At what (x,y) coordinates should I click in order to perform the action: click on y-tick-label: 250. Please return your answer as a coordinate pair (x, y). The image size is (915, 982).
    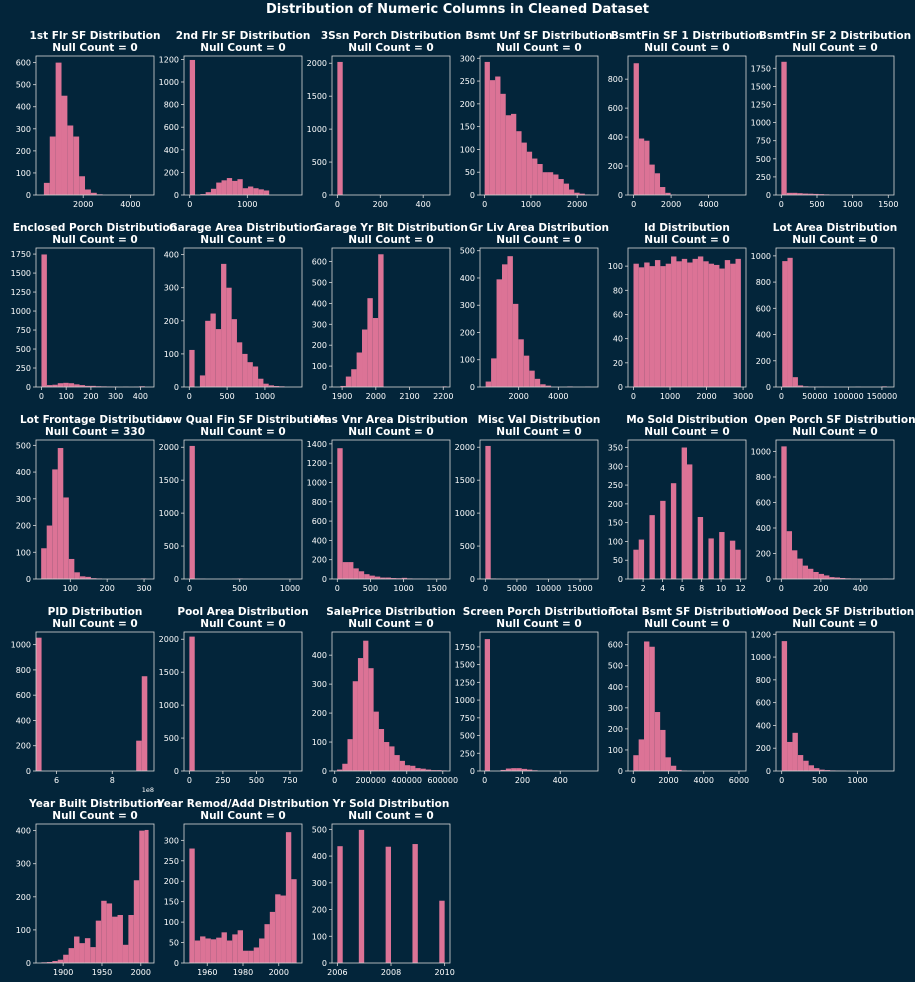
    Looking at the image, I should click on (467, 81).